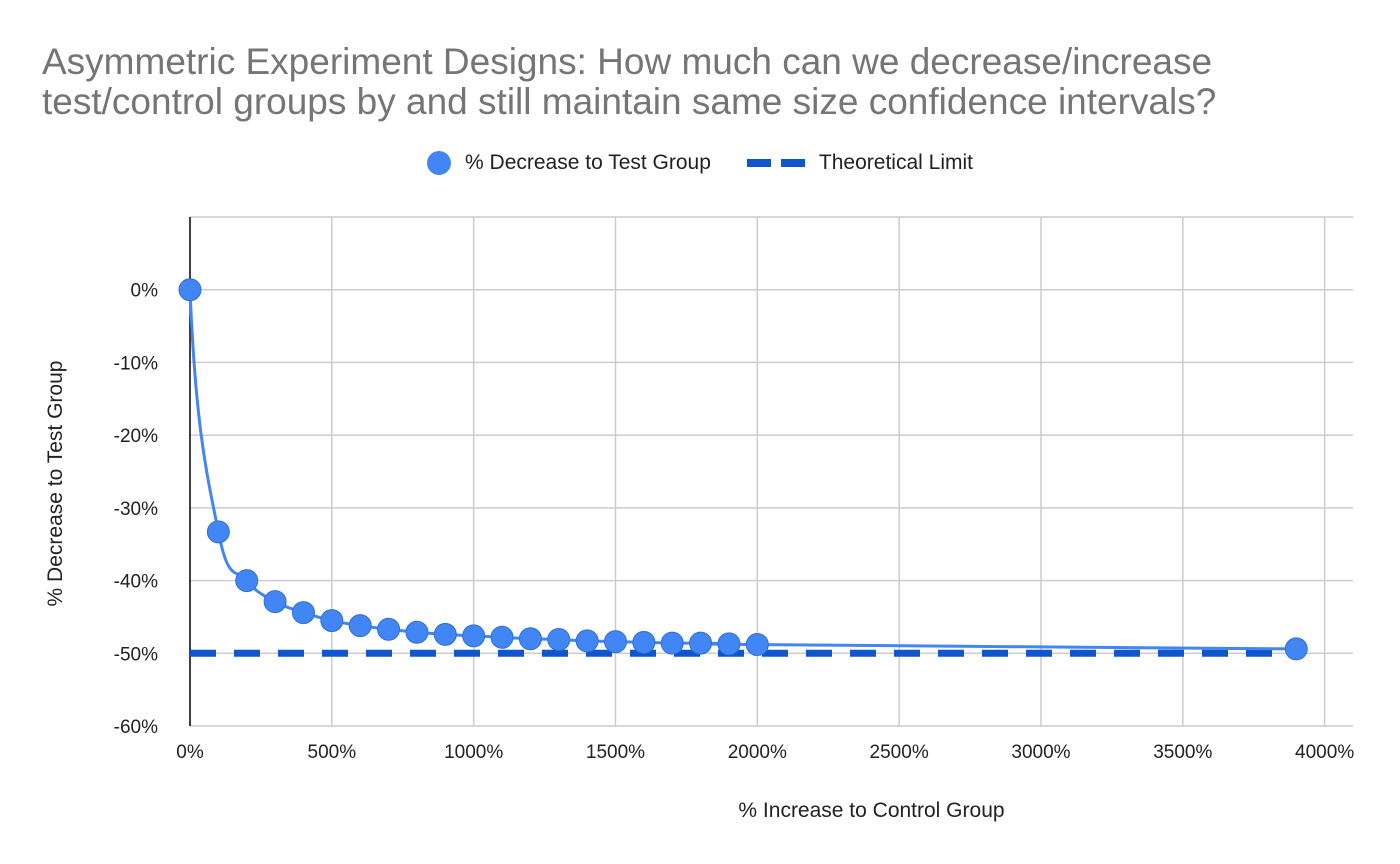 The width and height of the screenshot is (1400, 864). I want to click on y-tick-label: -10%, so click(136, 363).